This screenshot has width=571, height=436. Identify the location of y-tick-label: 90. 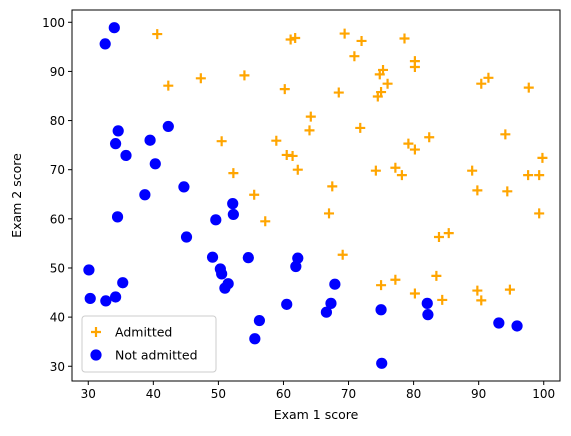
(57, 72).